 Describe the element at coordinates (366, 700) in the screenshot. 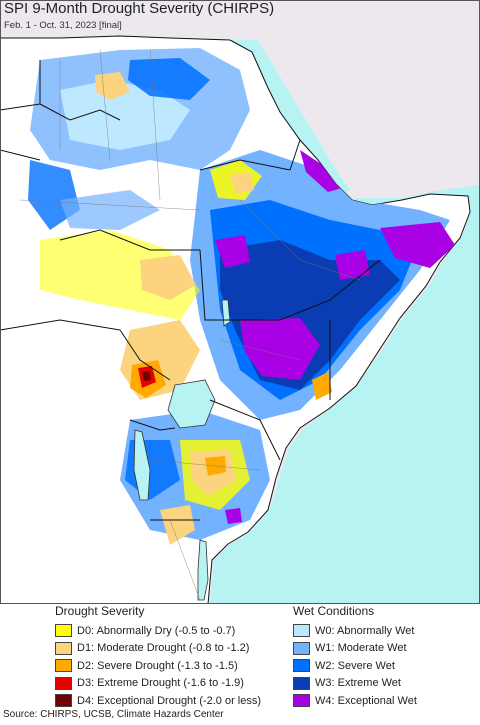

I see `legend-label-w4: W4: Exceptional Wet` at that location.